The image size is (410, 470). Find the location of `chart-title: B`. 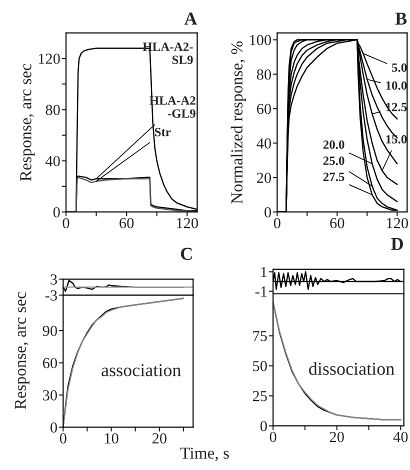

chart-title: B is located at coordinates (401, 18).